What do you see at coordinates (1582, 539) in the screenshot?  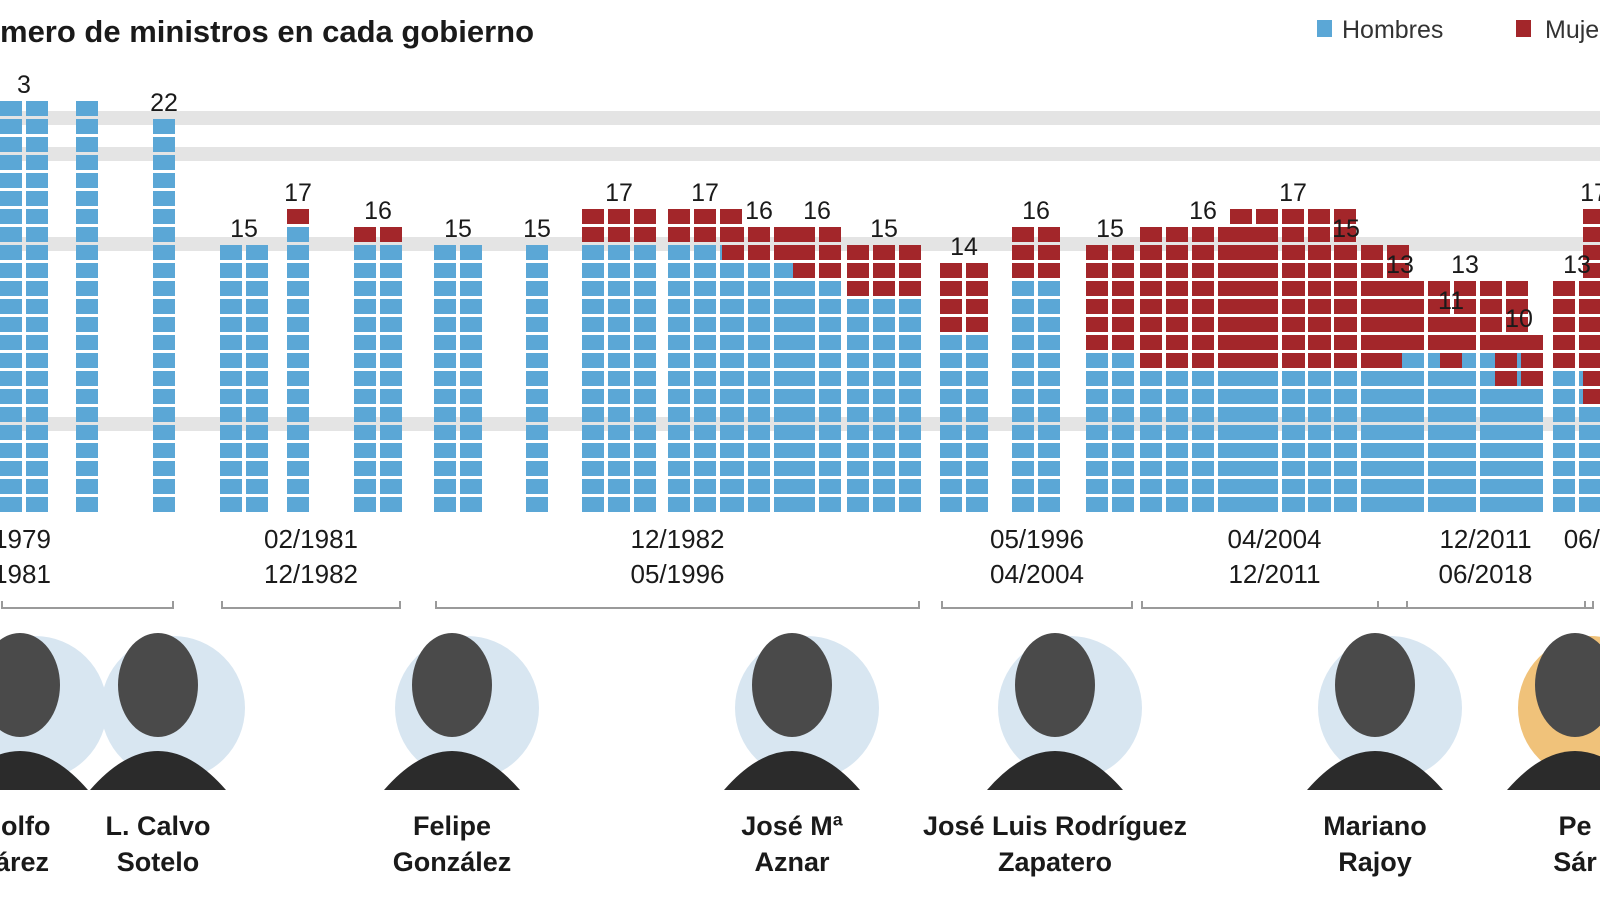 I see `period-start-date: 06/2` at bounding box center [1582, 539].